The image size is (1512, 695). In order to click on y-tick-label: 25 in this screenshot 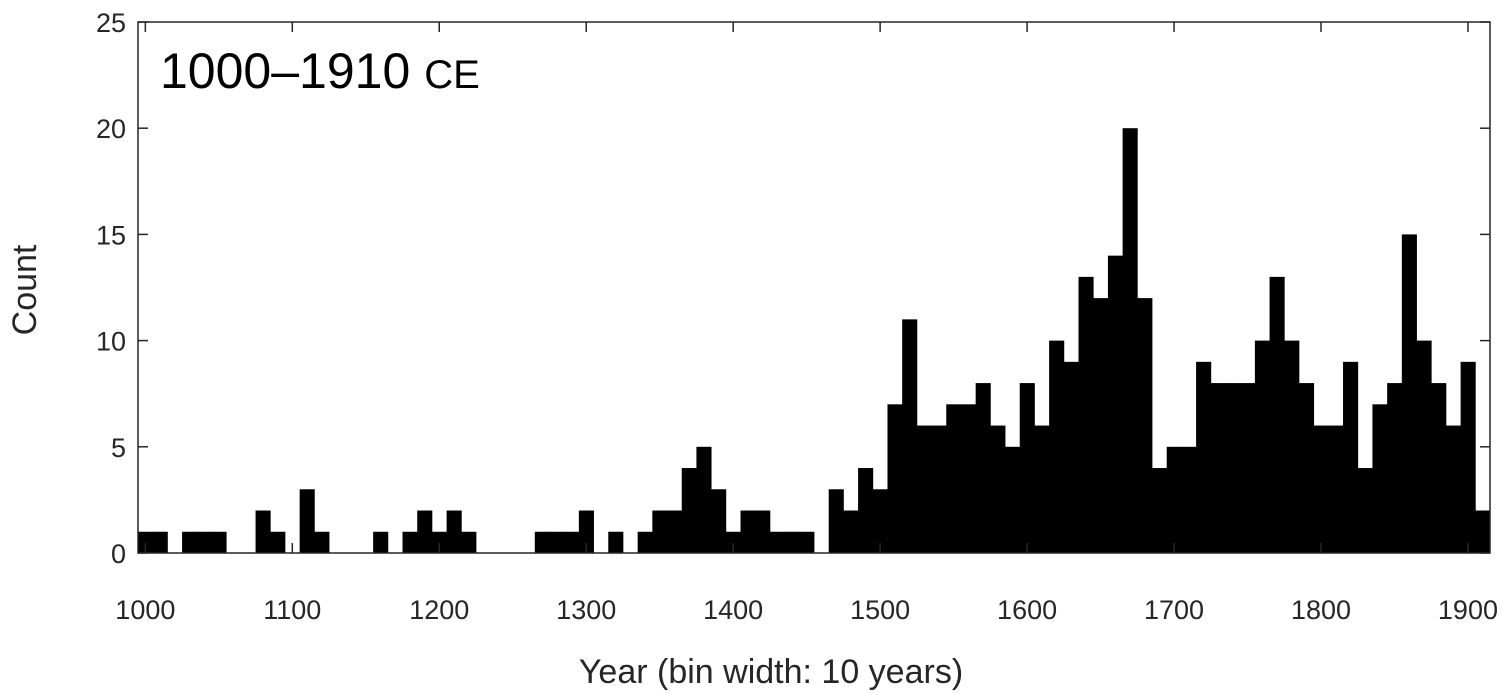, I will do `click(111, 23)`.